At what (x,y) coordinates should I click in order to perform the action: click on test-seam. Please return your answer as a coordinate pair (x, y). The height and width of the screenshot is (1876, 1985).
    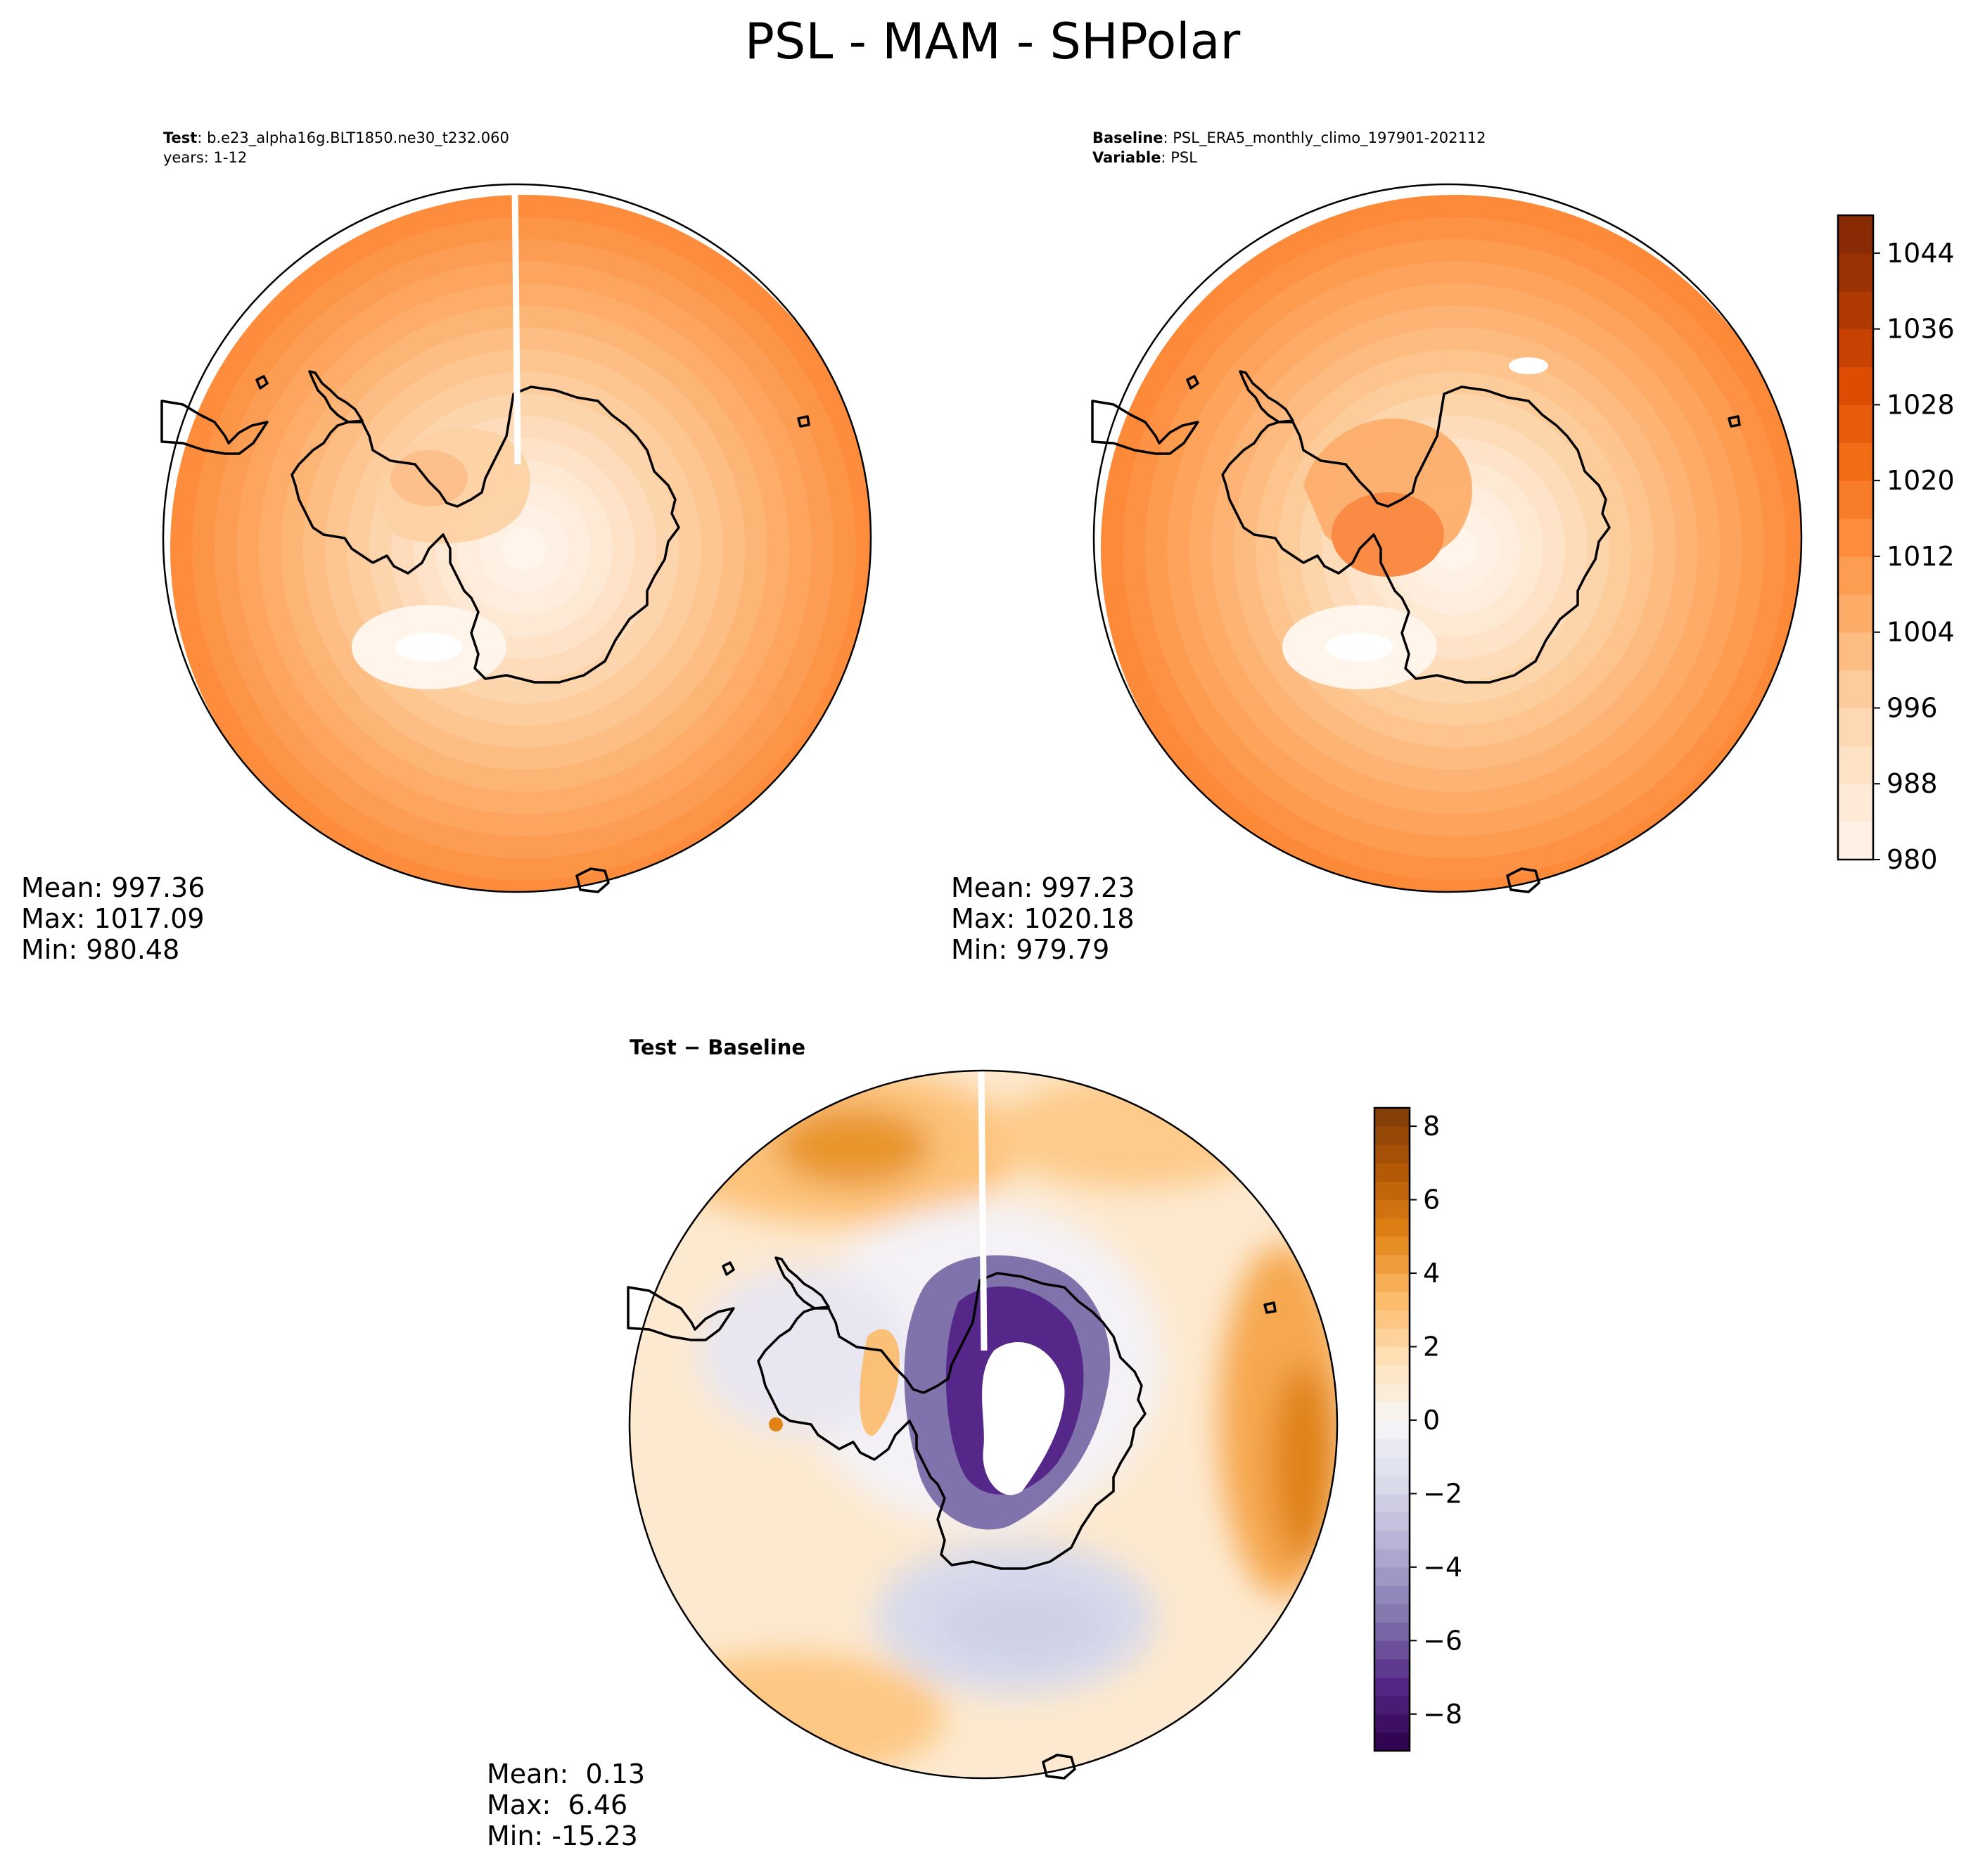
    Looking at the image, I should click on (516, 324).